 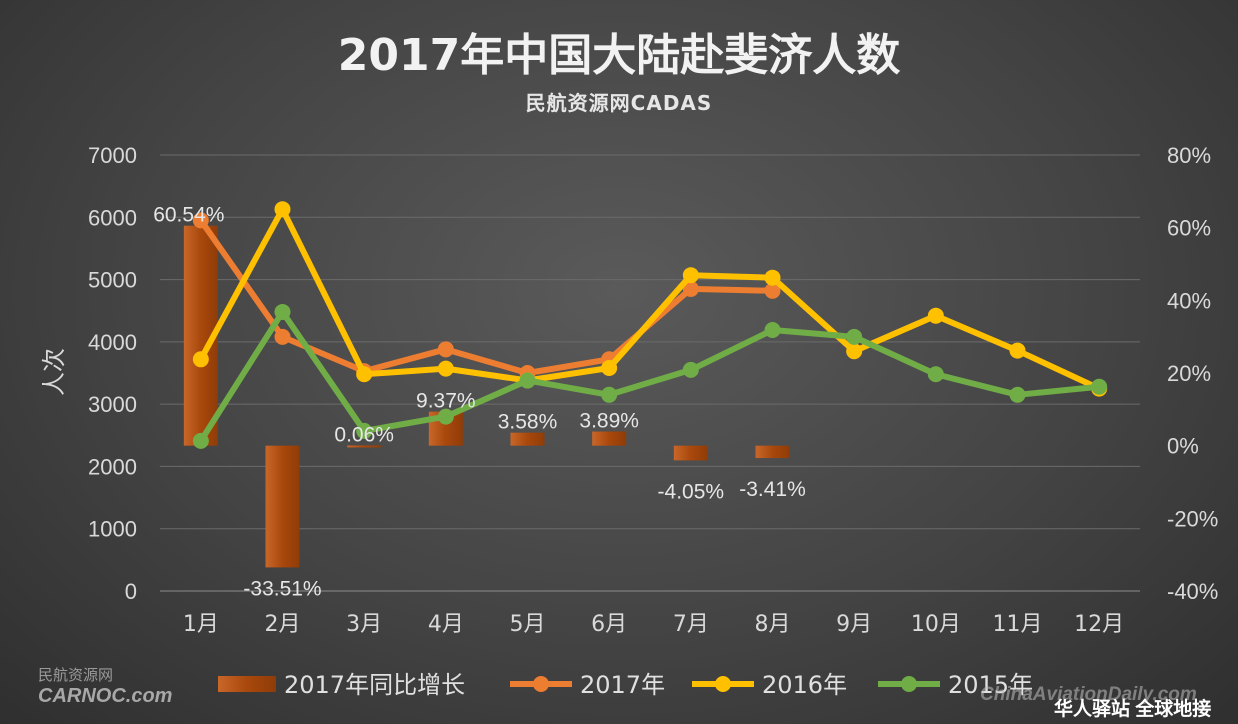 What do you see at coordinates (990, 685) in the screenshot?
I see `legend-label: 2015年` at bounding box center [990, 685].